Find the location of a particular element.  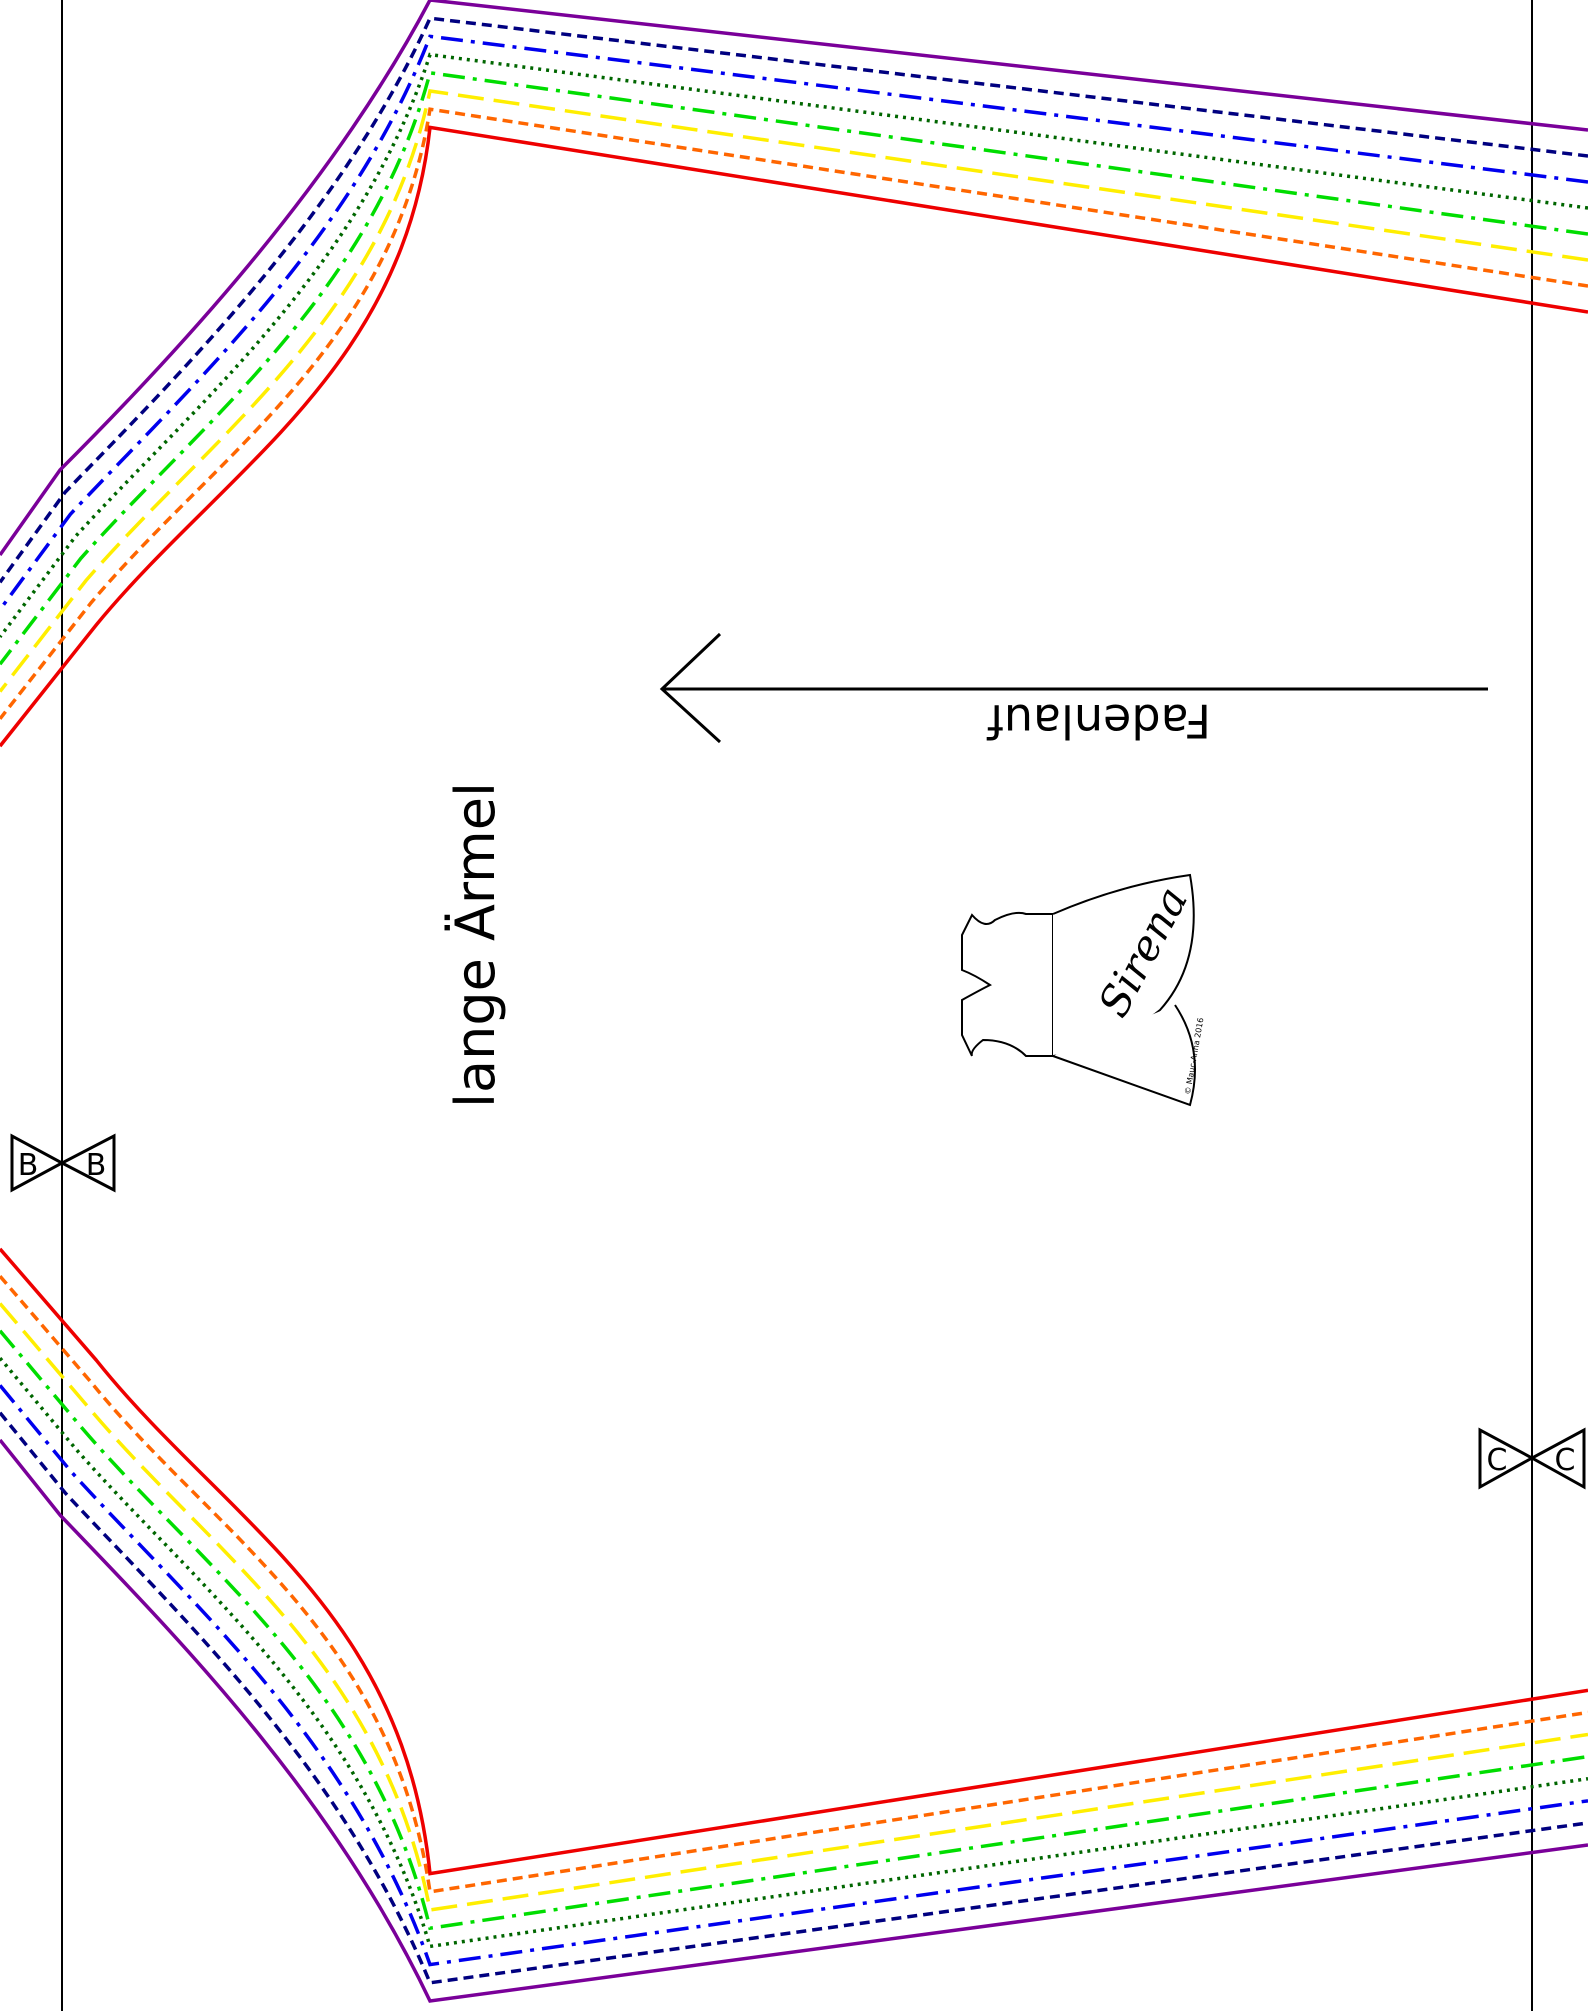

grainline-label: Fadenlauf is located at coordinates (1098, 721).